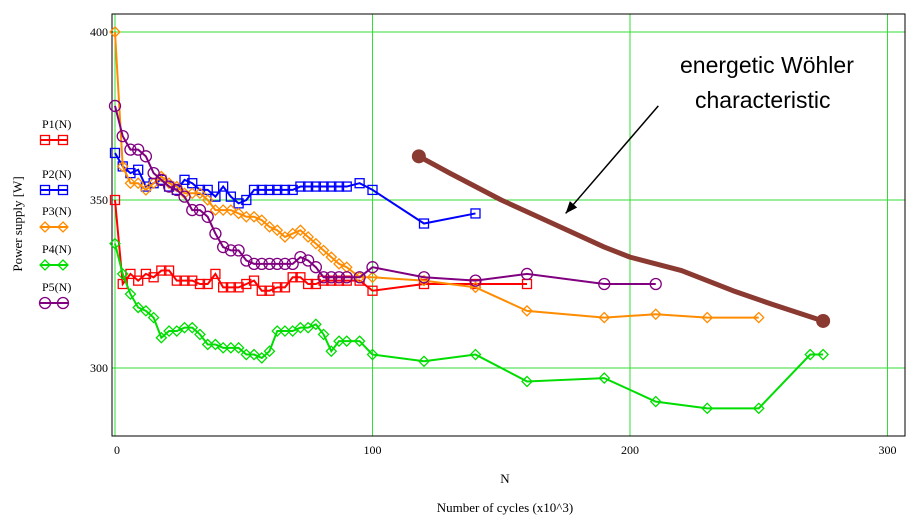 This screenshot has height=515, width=909. I want to click on legend-item-1: P1(N), so click(55, 131).